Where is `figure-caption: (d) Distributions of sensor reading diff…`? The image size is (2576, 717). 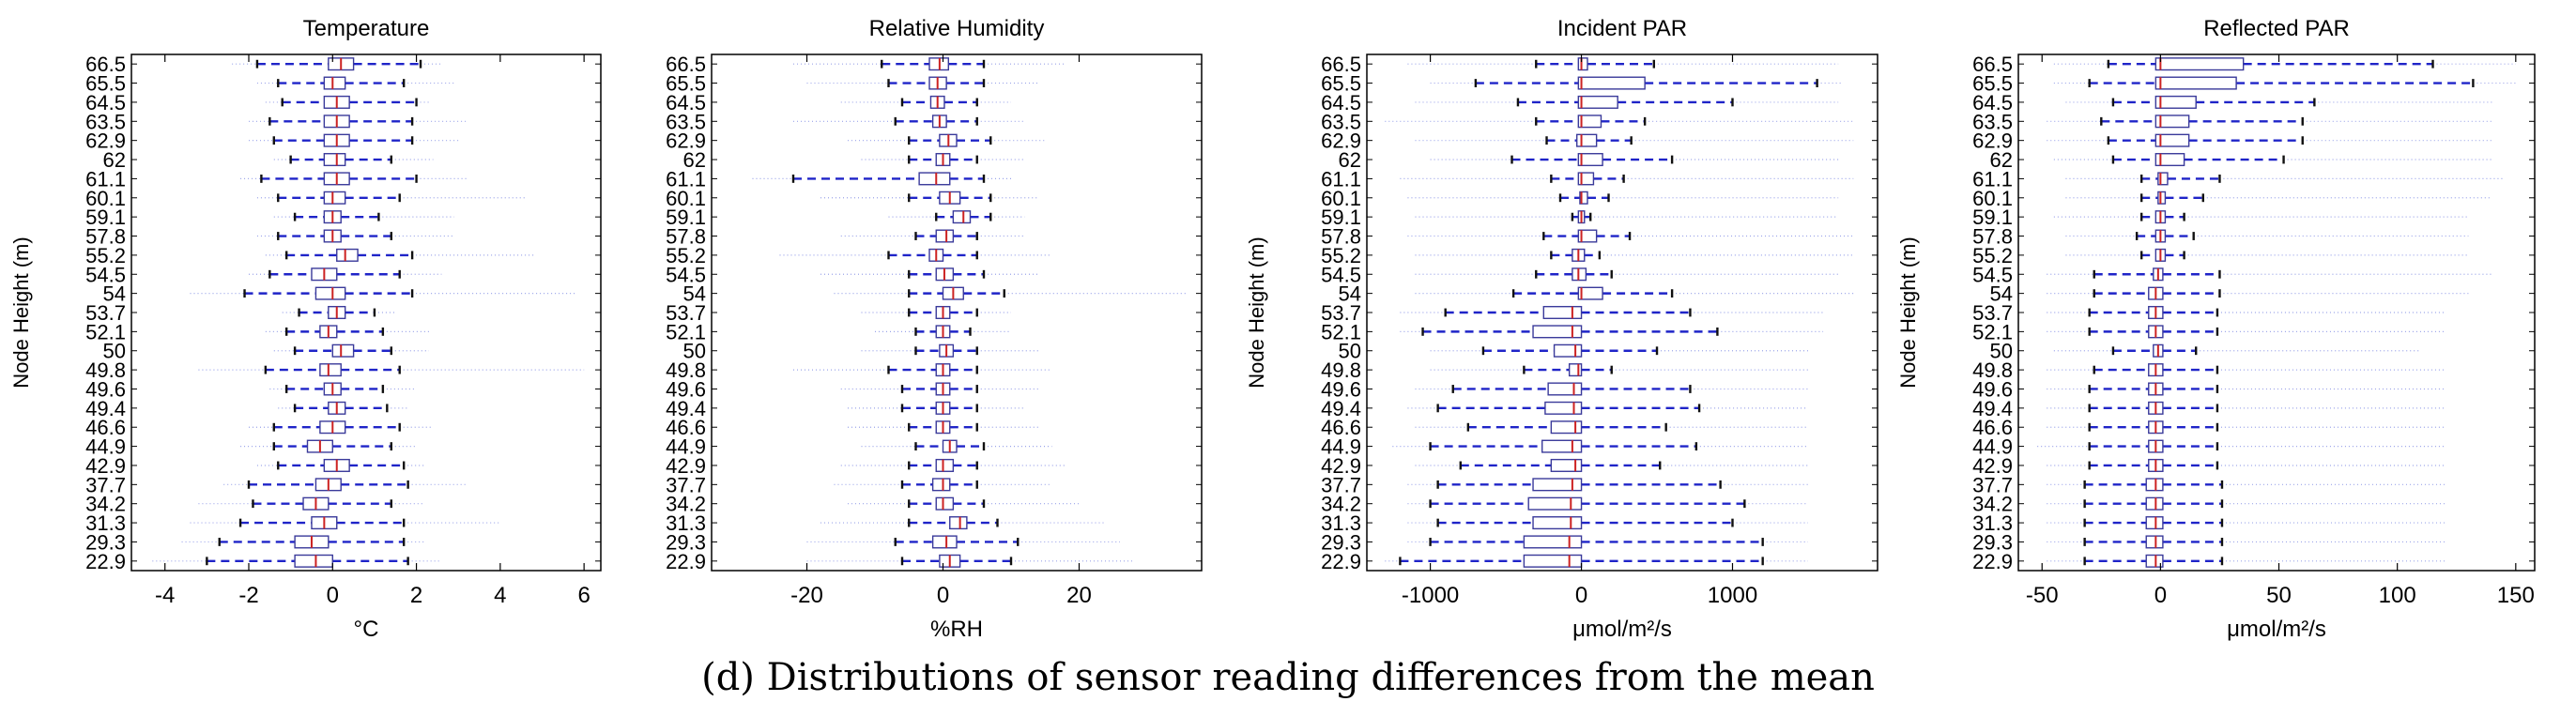
figure-caption: (d) Distributions of sensor reading diff… is located at coordinates (1288, 677).